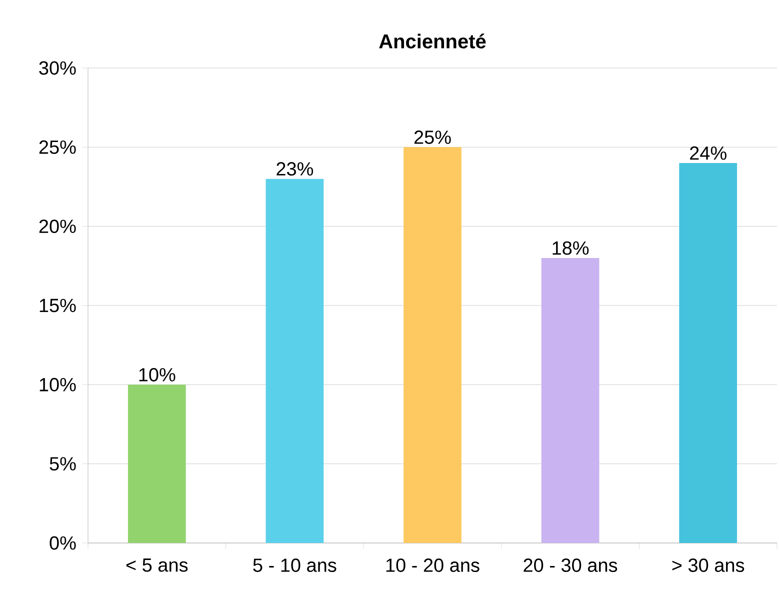 This screenshot has height=593, width=779. I want to click on x-tick-label: 20 - 30 ans, so click(571, 565).